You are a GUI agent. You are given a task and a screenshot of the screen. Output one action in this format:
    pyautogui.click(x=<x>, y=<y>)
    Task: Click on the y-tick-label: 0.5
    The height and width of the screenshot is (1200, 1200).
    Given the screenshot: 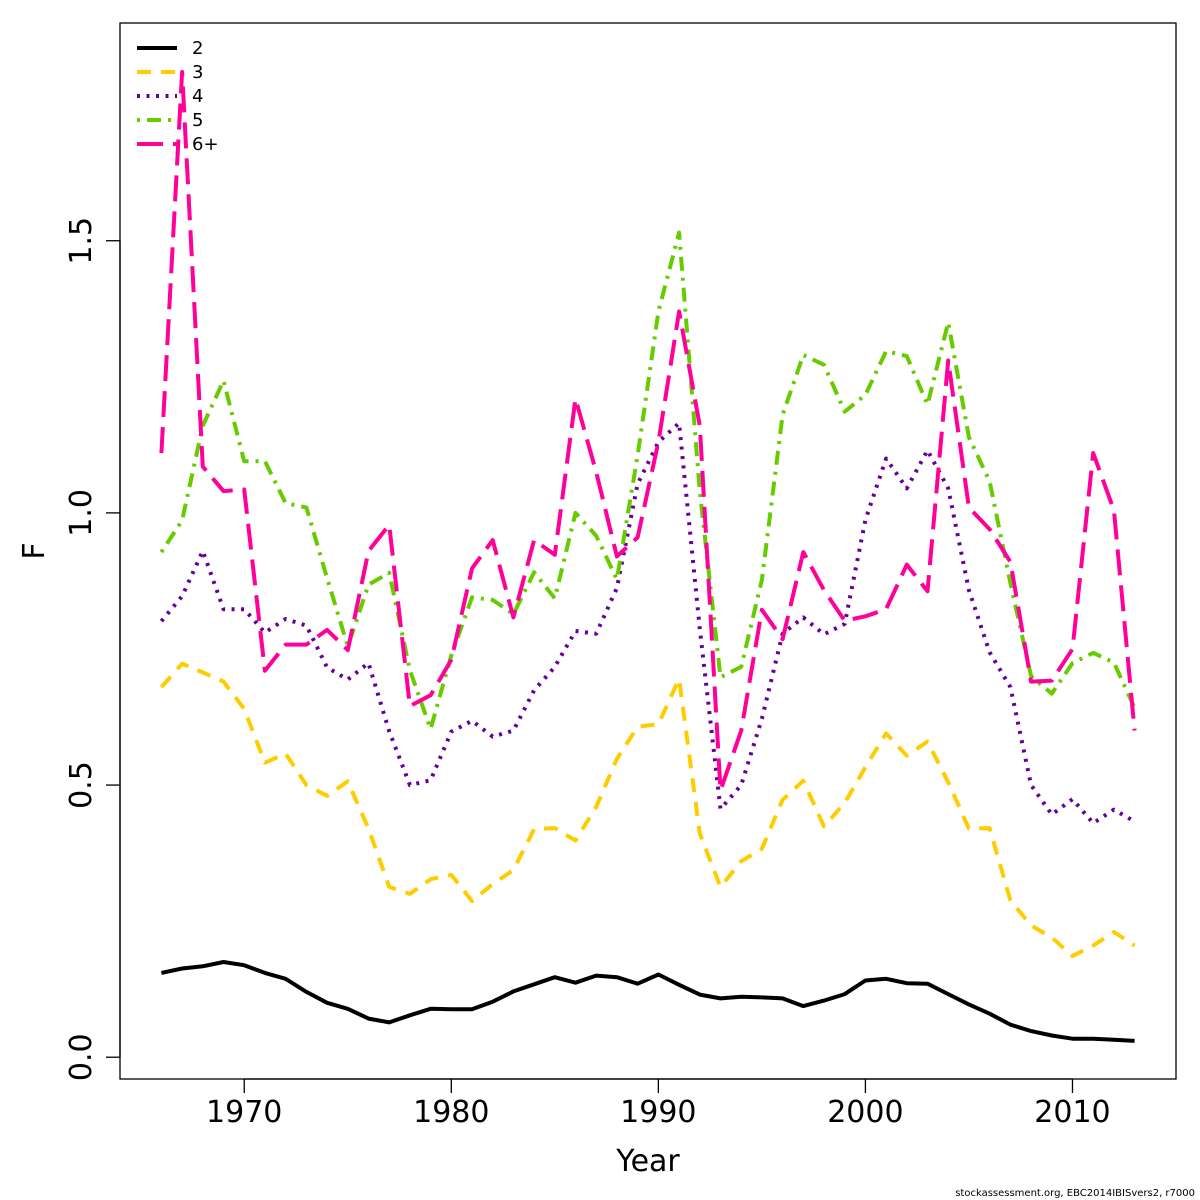 What is the action you would take?
    pyautogui.click(x=81, y=785)
    